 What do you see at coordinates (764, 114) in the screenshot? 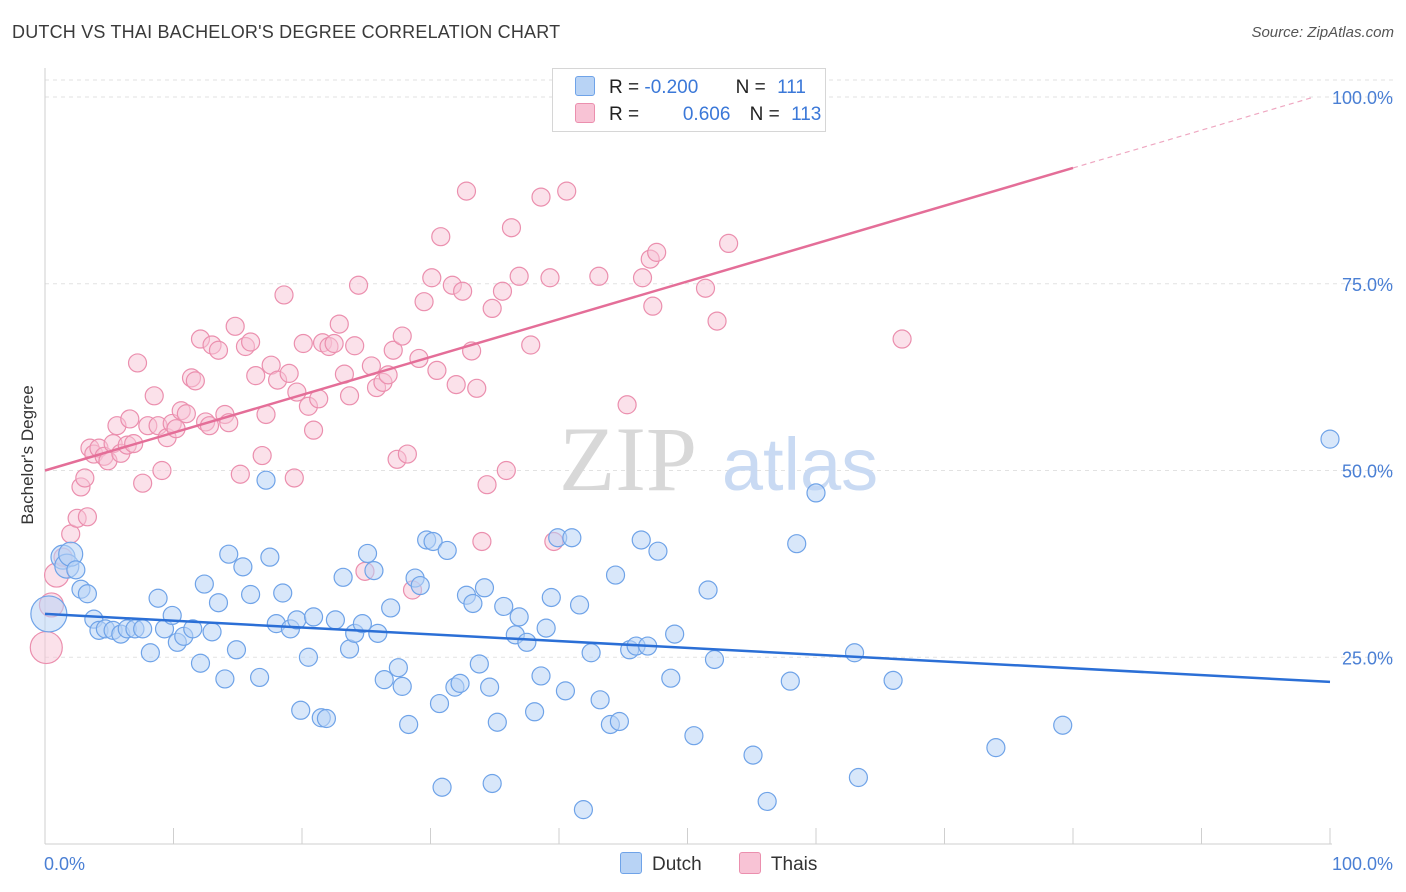
I see `legend-n-label: N =` at bounding box center [764, 114].